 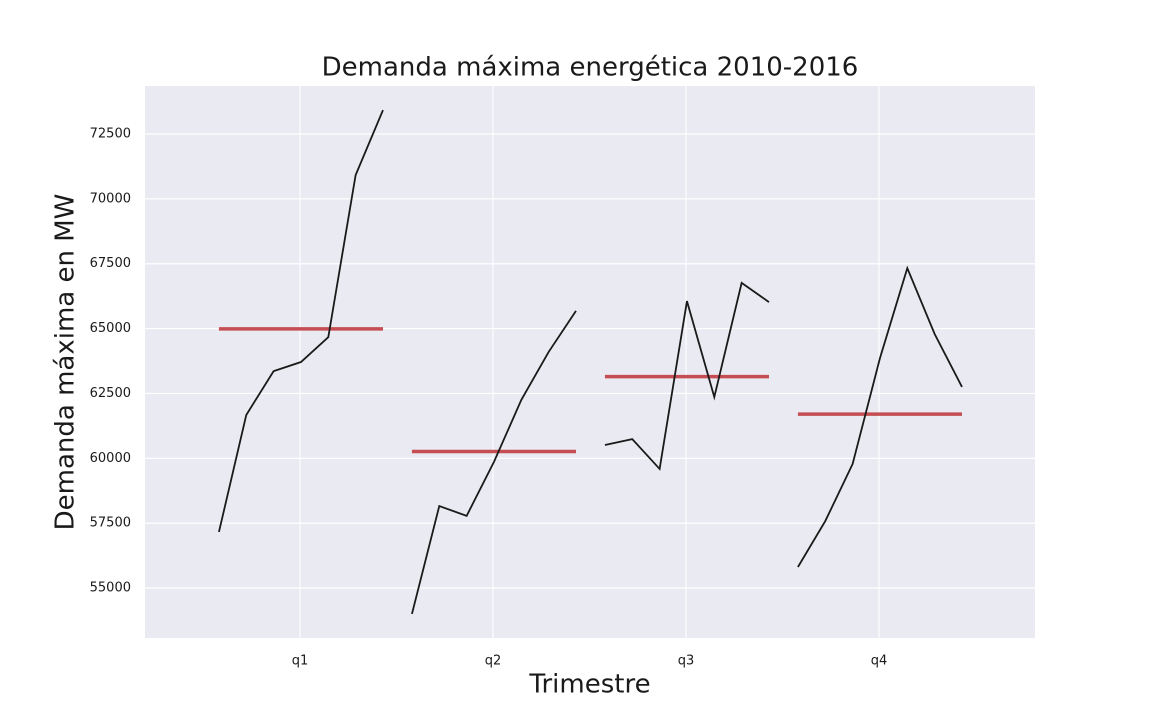 What do you see at coordinates (590, 68) in the screenshot?
I see `chart-title: Demanda máxima energética 2010-2016` at bounding box center [590, 68].